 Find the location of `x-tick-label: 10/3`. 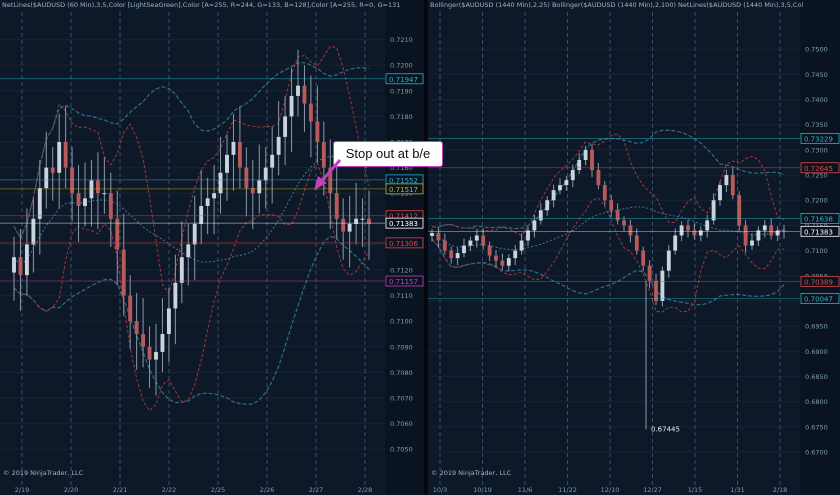

x-tick-label: 10/3 is located at coordinates (440, 490).